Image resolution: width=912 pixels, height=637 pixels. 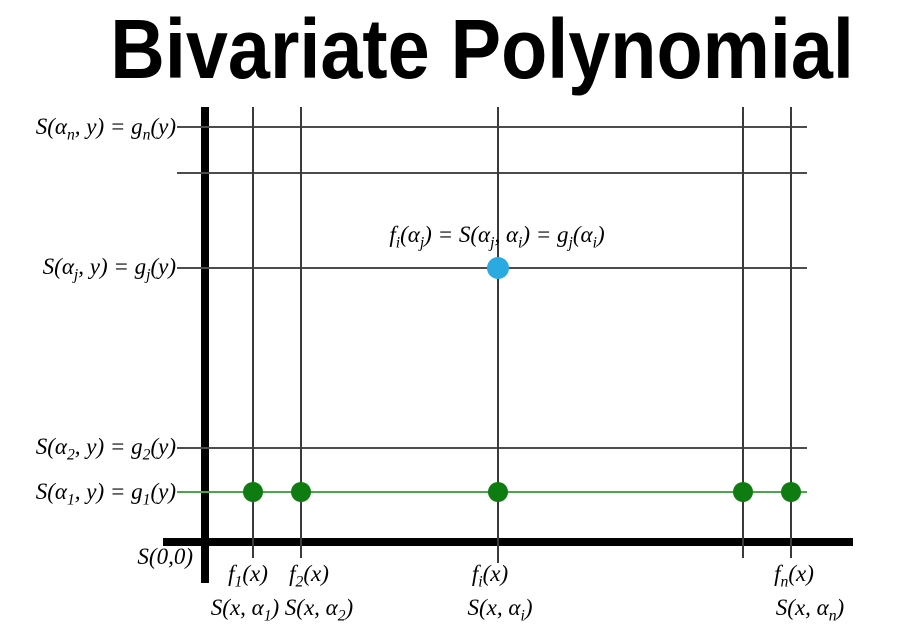 What do you see at coordinates (309, 576) in the screenshot?
I see `col-label-f2: f2(x)` at bounding box center [309, 576].